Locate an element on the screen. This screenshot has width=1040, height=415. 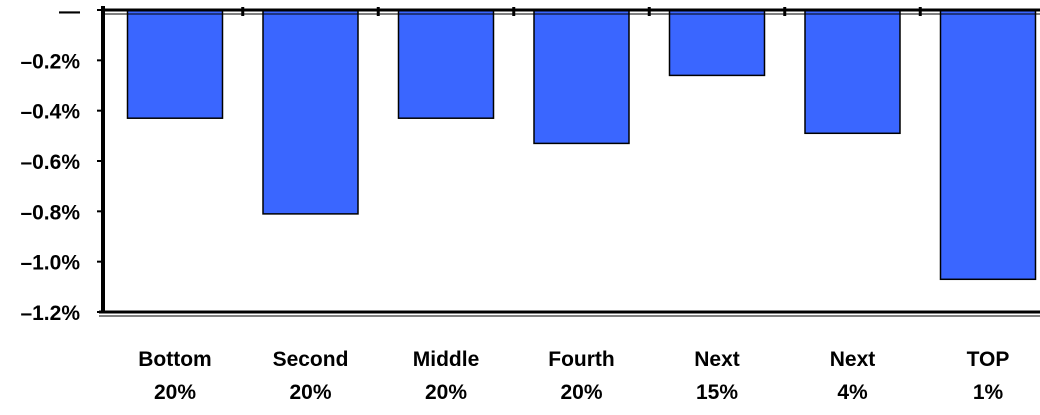
category-label: Second 20% is located at coordinates (311, 376).